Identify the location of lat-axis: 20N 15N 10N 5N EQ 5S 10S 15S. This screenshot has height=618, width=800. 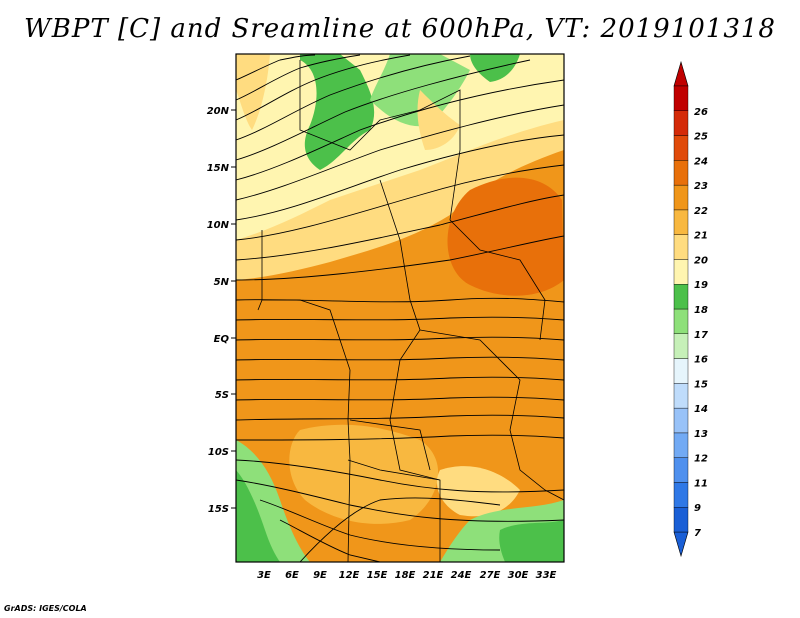
(221, 310).